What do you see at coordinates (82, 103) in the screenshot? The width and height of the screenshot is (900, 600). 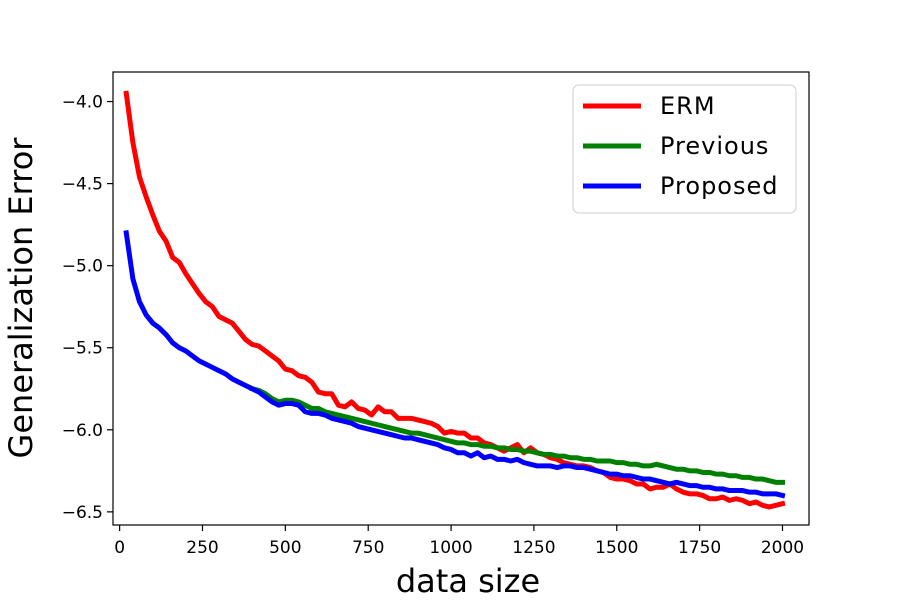 I see `y-tick-label: −4.0` at bounding box center [82, 103].